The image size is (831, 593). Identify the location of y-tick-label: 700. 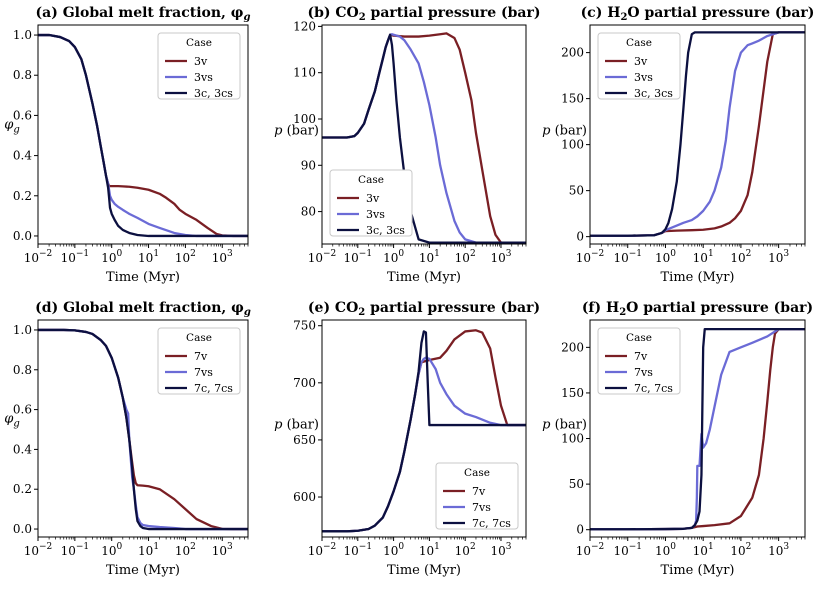
(304, 383).